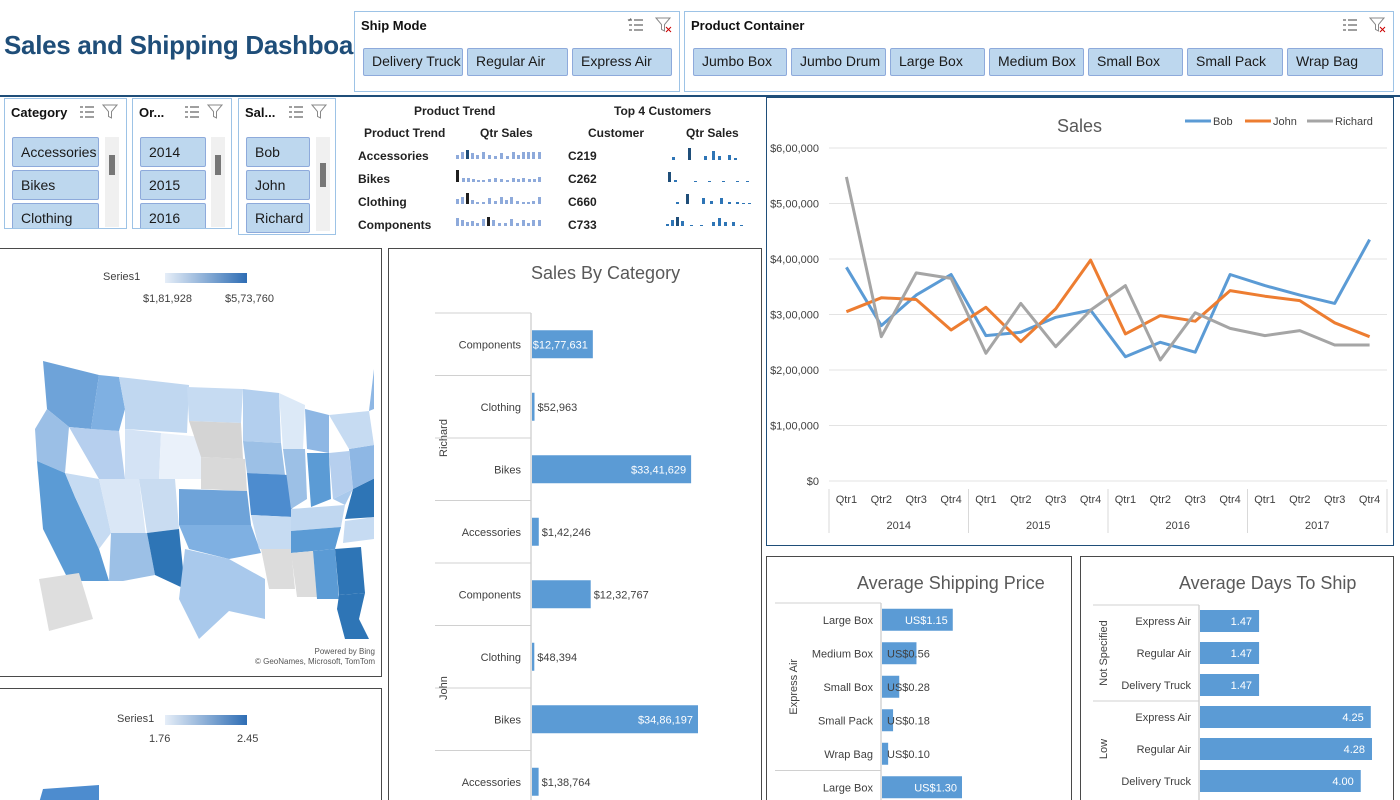 This screenshot has width=1400, height=800. Describe the element at coordinates (55, 215) in the screenshot. I see `category-clothing: Clothing` at that location.